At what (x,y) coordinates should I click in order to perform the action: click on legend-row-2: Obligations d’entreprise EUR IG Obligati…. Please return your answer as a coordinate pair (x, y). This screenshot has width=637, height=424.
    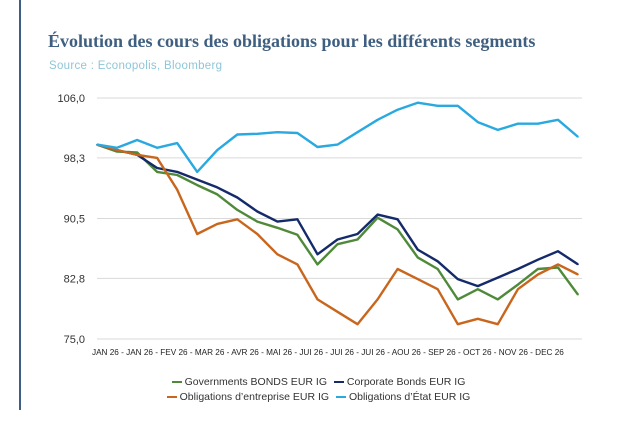
    Looking at the image, I should click on (318, 397).